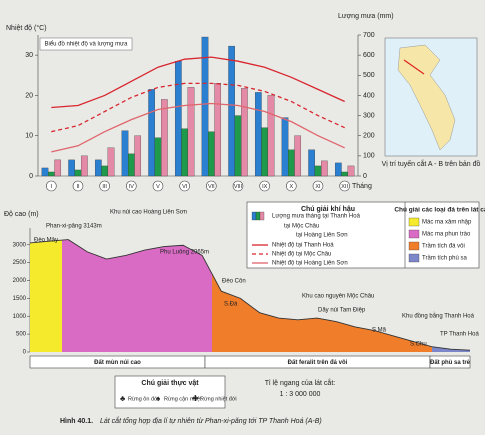 The width and height of the screenshot is (485, 435). I want to click on veg-label: Rừng cận nhiệt, so click(183, 399).